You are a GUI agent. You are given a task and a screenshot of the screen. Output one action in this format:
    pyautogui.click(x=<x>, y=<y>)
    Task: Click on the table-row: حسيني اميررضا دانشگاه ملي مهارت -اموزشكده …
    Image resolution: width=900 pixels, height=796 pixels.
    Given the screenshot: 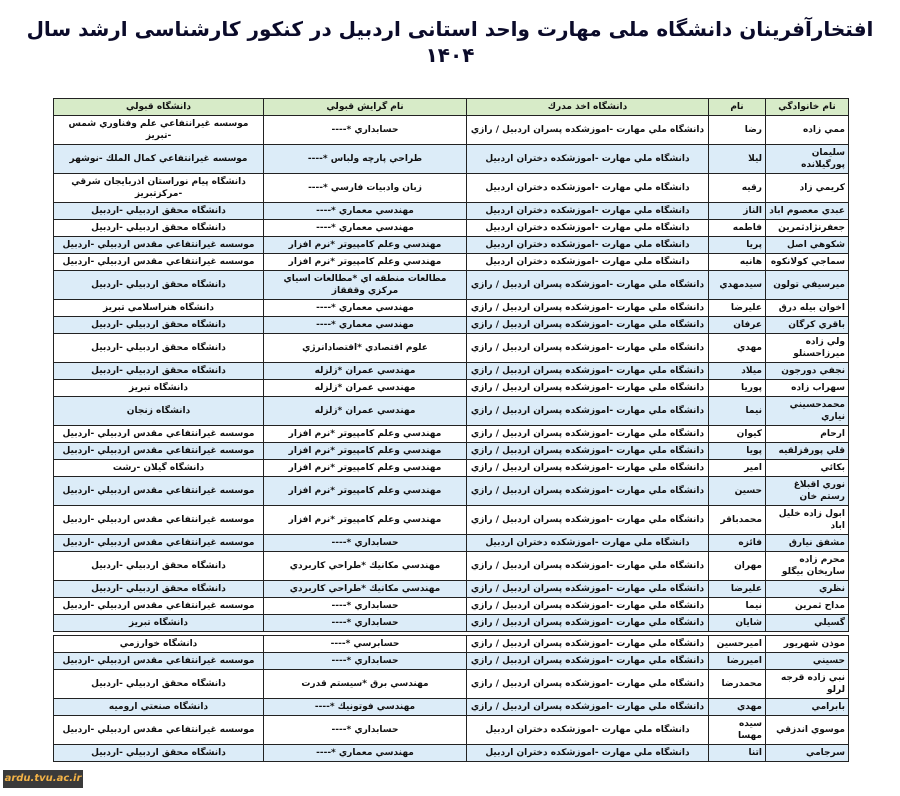 What is the action you would take?
    pyautogui.click(x=451, y=661)
    